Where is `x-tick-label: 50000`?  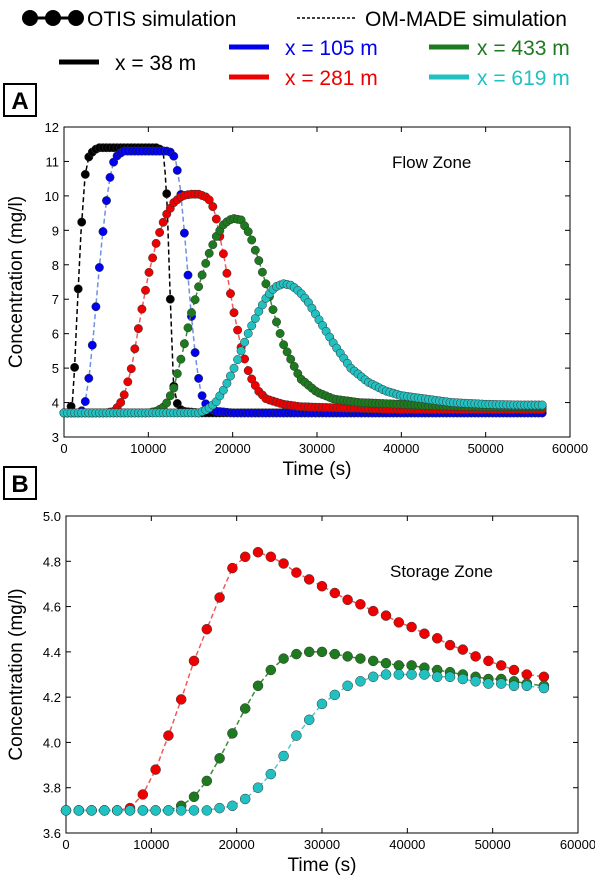
x-tick-label: 50000 is located at coordinates (493, 844).